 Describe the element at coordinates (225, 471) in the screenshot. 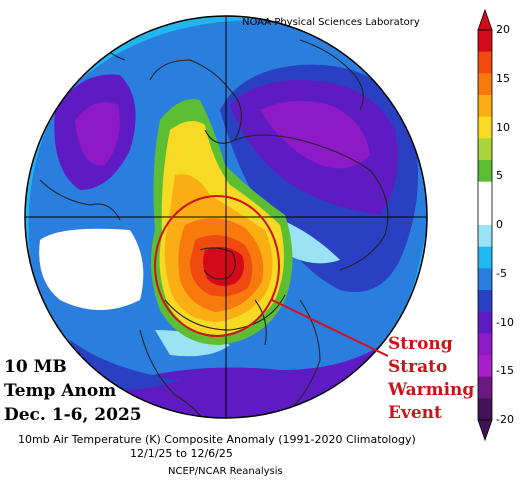

I see `caption-source: NCEP/NCAR Reanalysis` at that location.